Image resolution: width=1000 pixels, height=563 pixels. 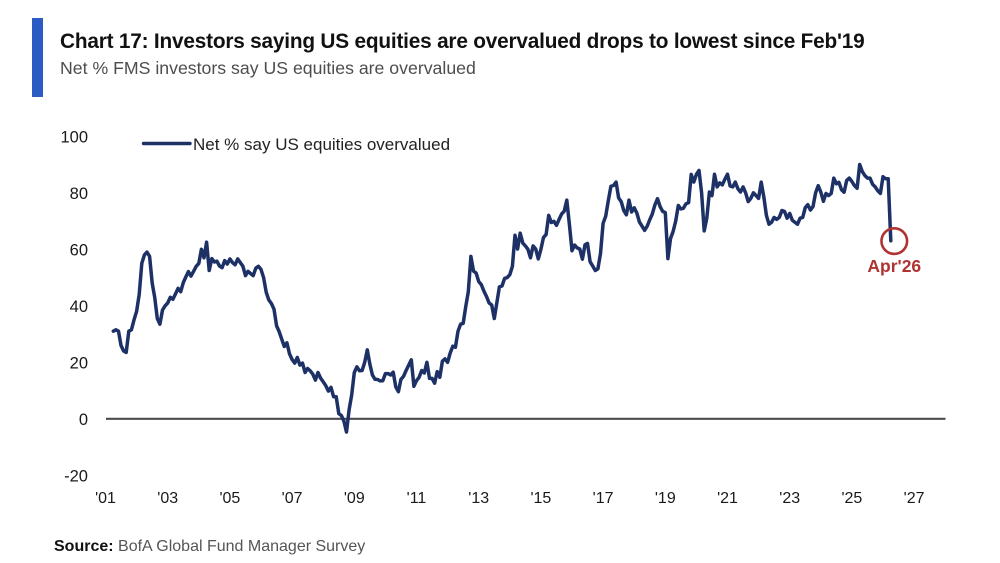 I want to click on x-tick-label: '23, so click(x=789, y=498).